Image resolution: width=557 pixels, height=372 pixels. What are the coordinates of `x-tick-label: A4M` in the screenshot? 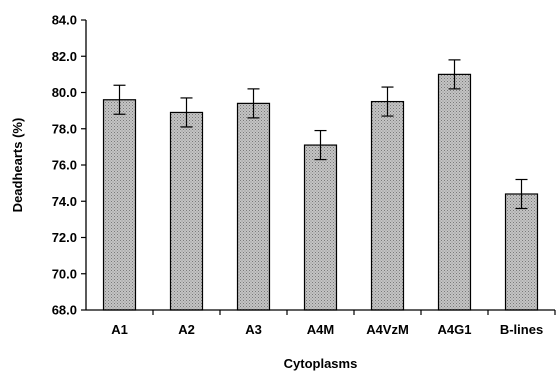 It's located at (320, 329).